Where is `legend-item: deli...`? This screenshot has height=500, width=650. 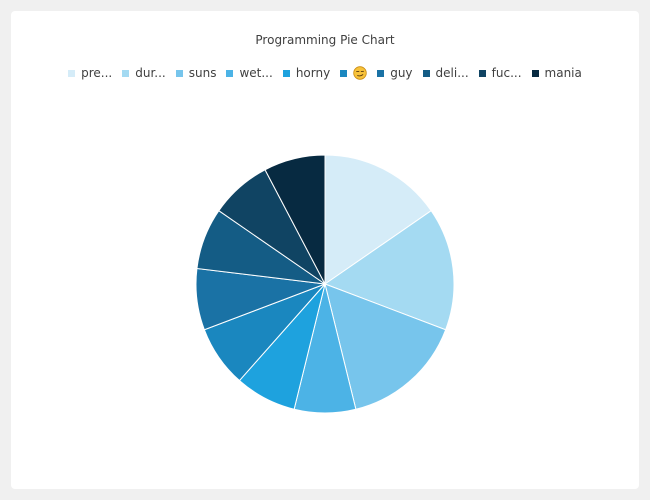
legend-item: deli... is located at coordinates (445, 73).